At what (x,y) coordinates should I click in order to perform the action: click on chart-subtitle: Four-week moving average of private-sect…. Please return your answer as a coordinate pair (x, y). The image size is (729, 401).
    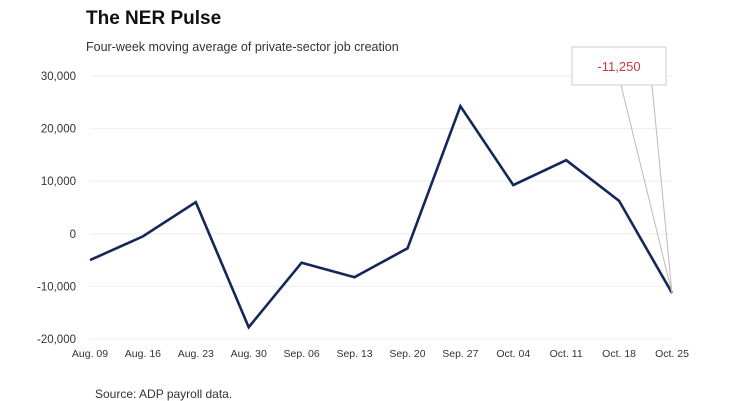
    Looking at the image, I should click on (242, 47).